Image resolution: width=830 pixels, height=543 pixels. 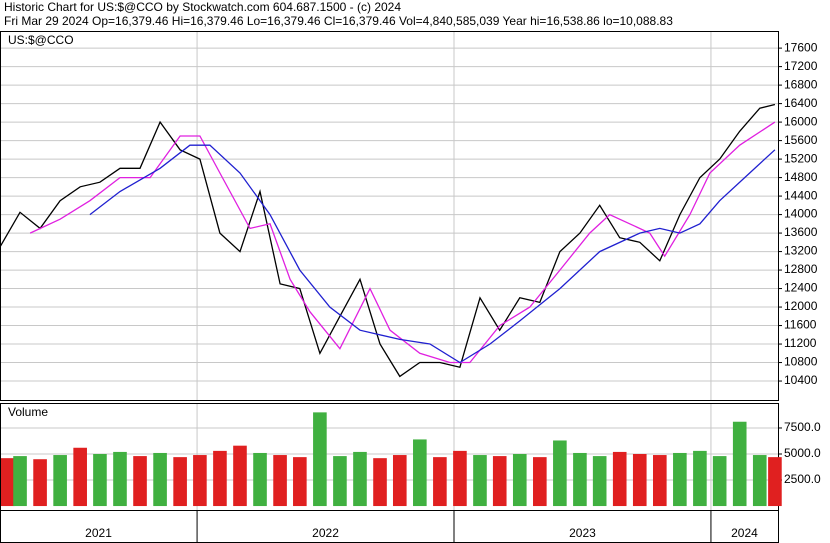 What do you see at coordinates (28, 412) in the screenshot?
I see `volume-label: Volume` at bounding box center [28, 412].